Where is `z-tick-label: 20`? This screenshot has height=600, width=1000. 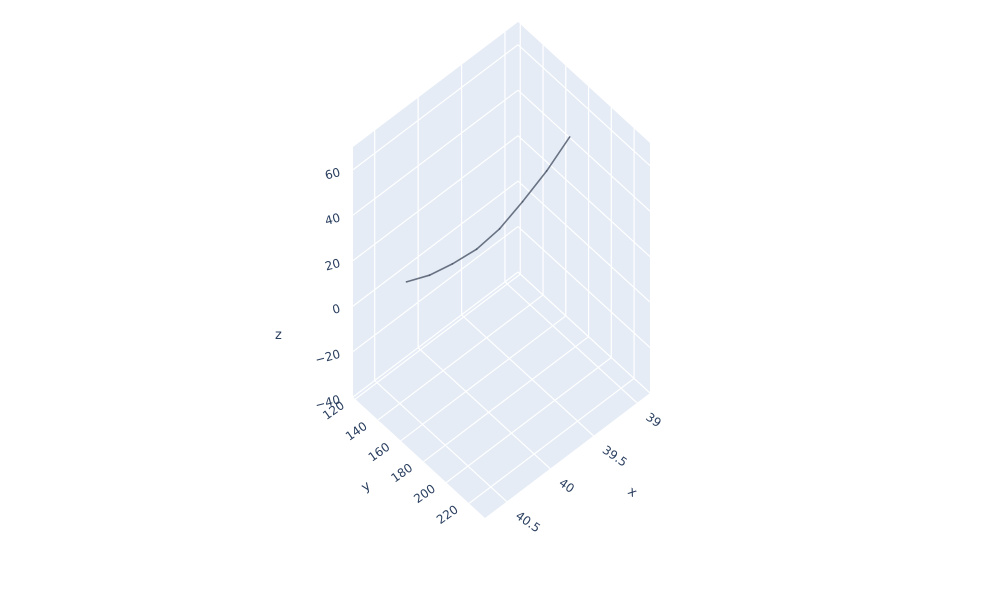
z-tick-label: 20 is located at coordinates (332, 264).